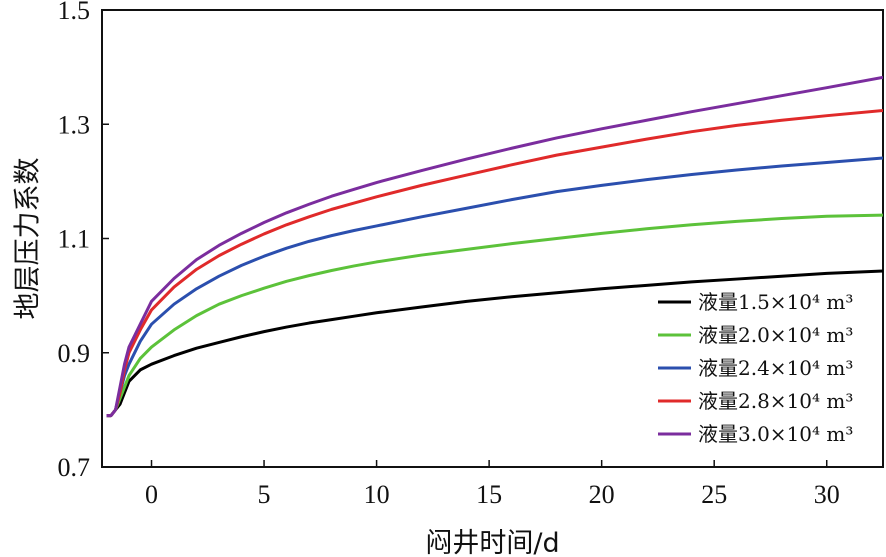 This screenshot has width=886, height=557. Describe the element at coordinates (492, 542) in the screenshot. I see `x-axis-title: 闷井时间/d` at that location.